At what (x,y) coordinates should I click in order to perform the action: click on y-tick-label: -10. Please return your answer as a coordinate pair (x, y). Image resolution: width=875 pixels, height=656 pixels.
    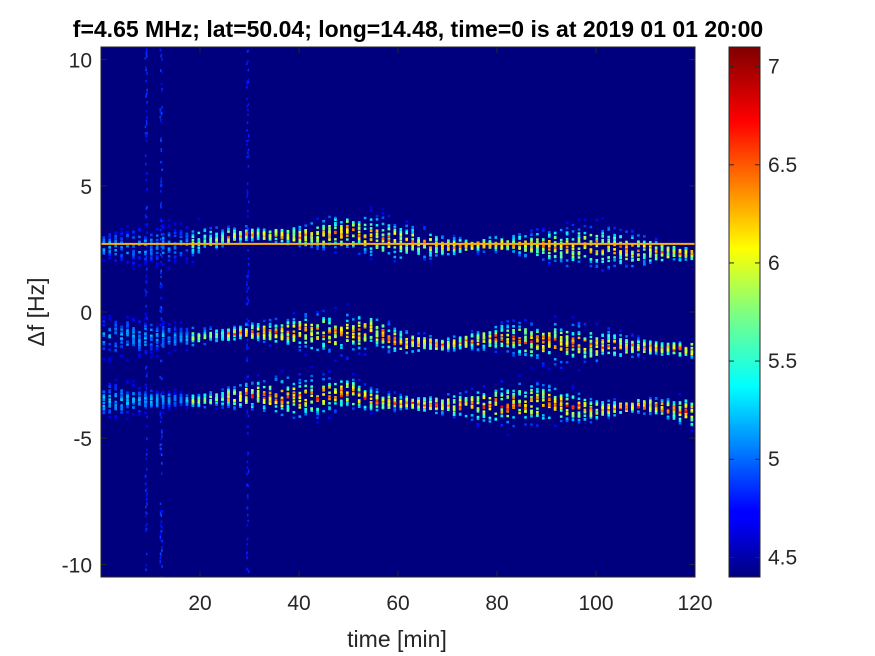
    Looking at the image, I should click on (77, 565).